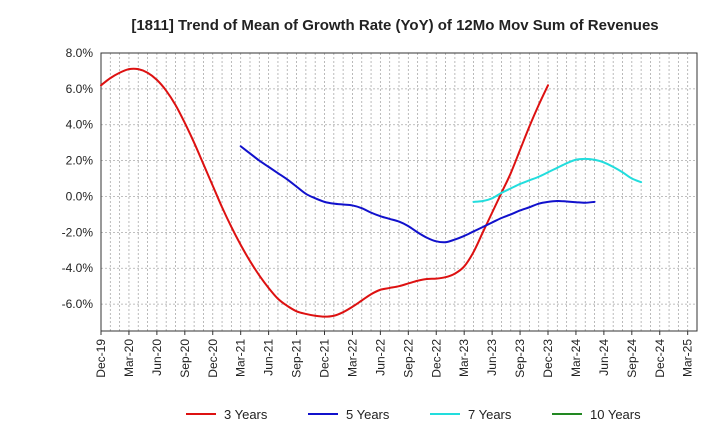  What do you see at coordinates (213, 358) in the screenshot?
I see `x-tick-label: Dec-20` at bounding box center [213, 358].